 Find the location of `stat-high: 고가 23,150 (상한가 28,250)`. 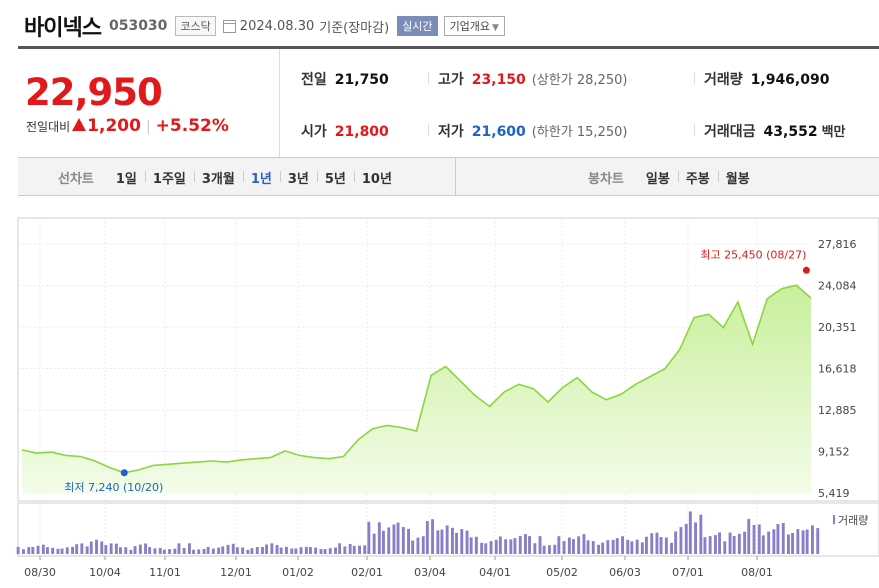

stat-high: 고가 23,150 (상한가 28,250) is located at coordinates (532, 79).